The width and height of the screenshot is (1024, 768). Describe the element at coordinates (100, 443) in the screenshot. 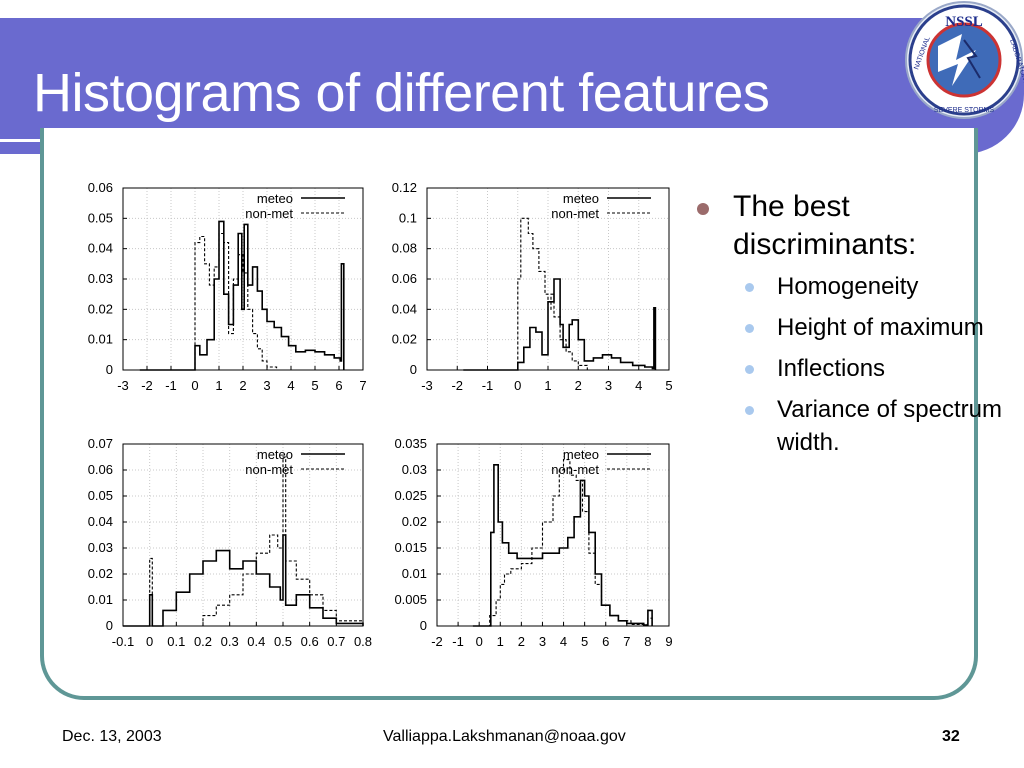

I see `y-tick-label: 0.07` at that location.